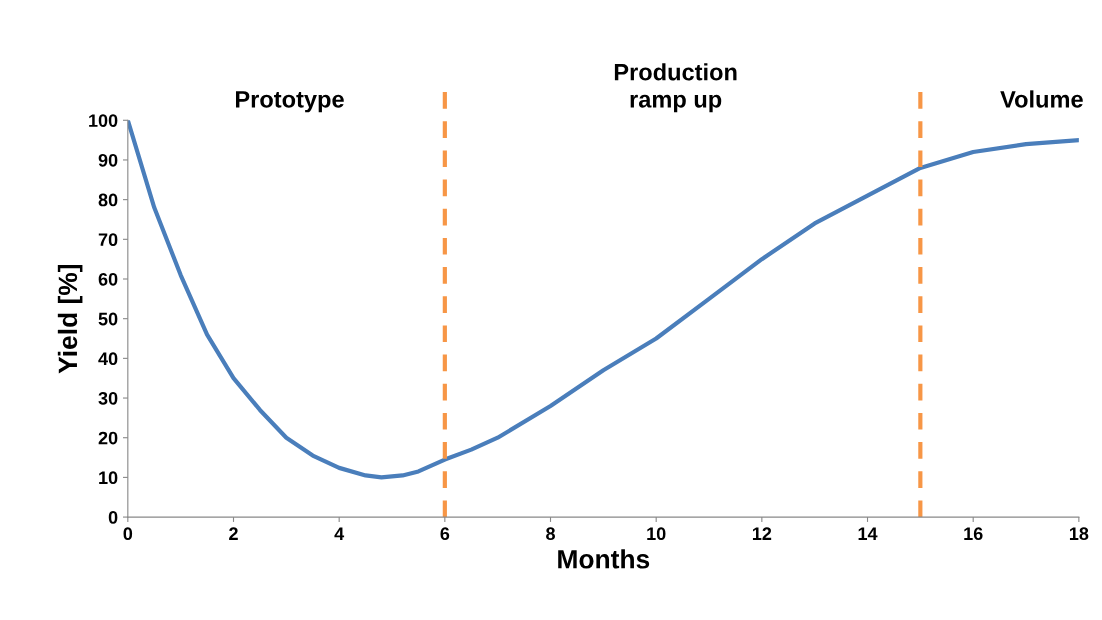 This screenshot has width=1102, height=620. Describe the element at coordinates (445, 534) in the screenshot. I see `x-tick-label: 6` at that location.